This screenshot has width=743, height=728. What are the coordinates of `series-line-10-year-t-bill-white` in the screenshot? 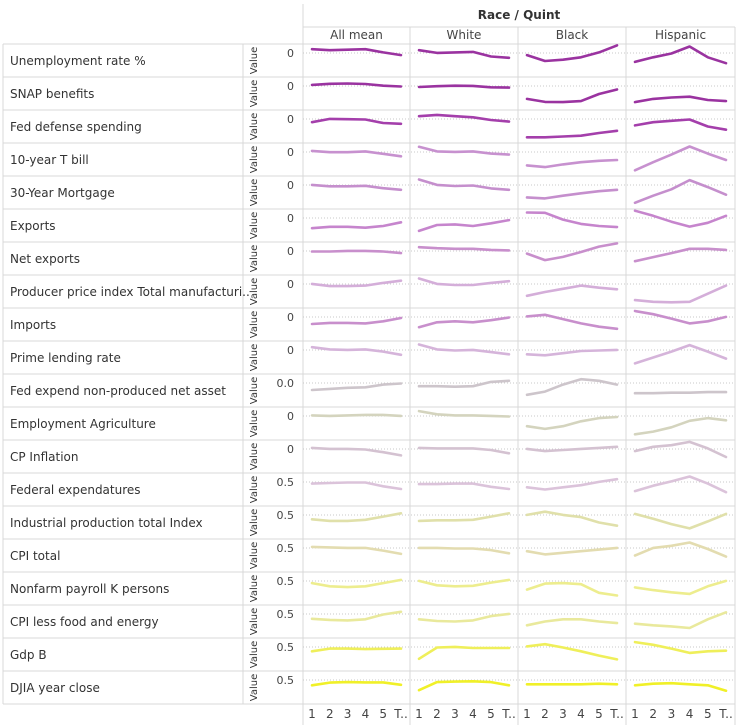 It's located at (464, 150).